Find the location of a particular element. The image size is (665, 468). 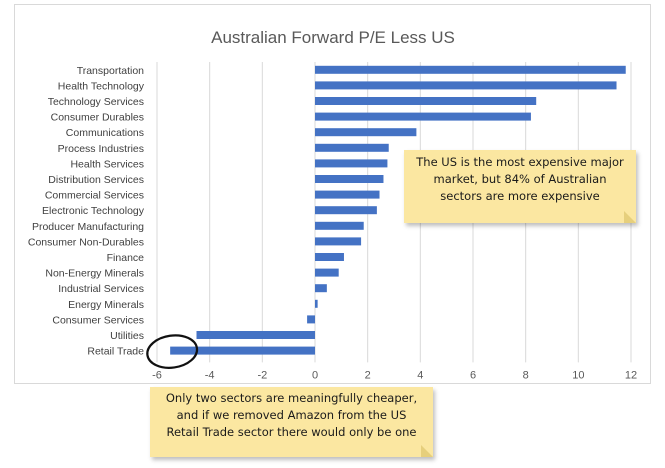

category-label: Consumer Durables is located at coordinates (97, 118).